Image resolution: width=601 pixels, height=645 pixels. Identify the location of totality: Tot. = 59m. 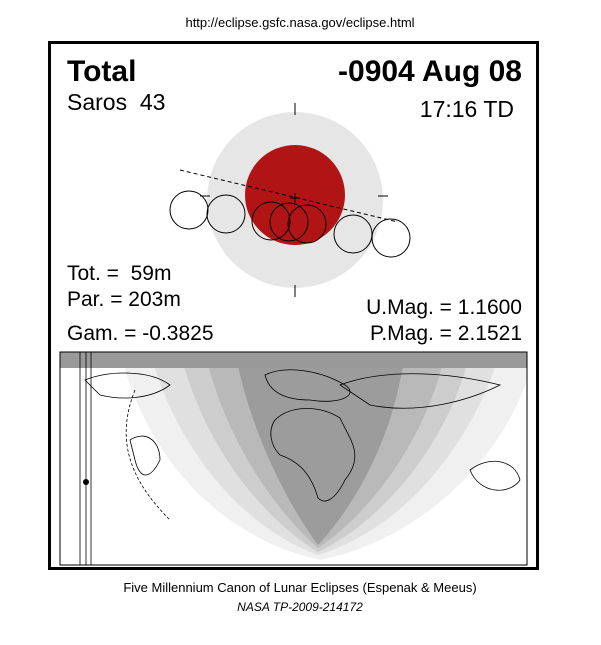
(119, 273).